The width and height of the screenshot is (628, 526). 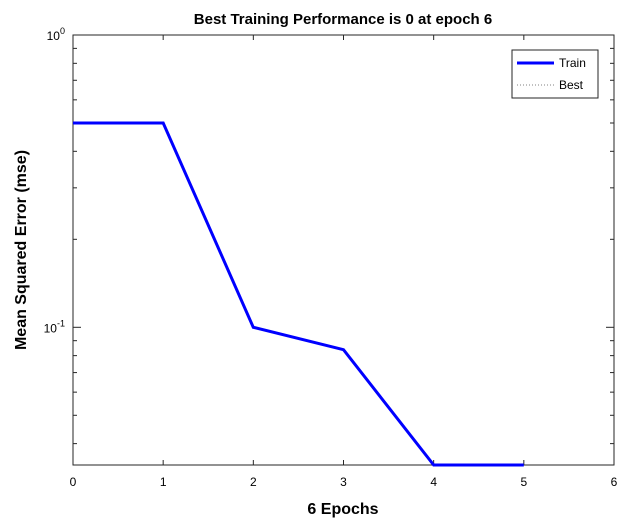 What do you see at coordinates (56, 34) in the screenshot?
I see `y-tick-label: 10⁰` at bounding box center [56, 34].